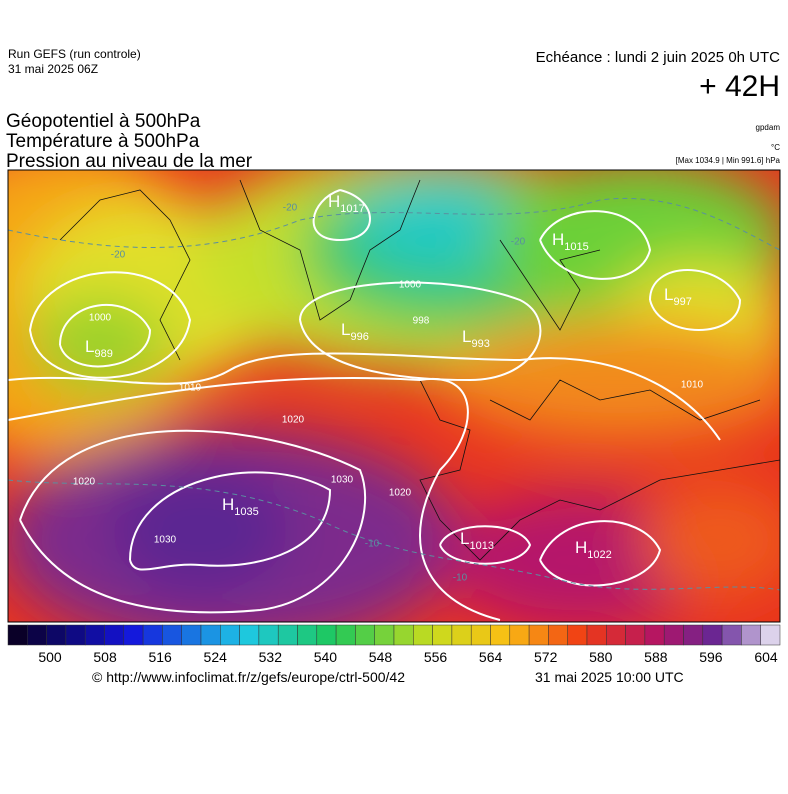  Describe the element at coordinates (658, 57) in the screenshot. I see `valid-time: Echéance : lundi 2 juin 2025 0h UTC` at that location.